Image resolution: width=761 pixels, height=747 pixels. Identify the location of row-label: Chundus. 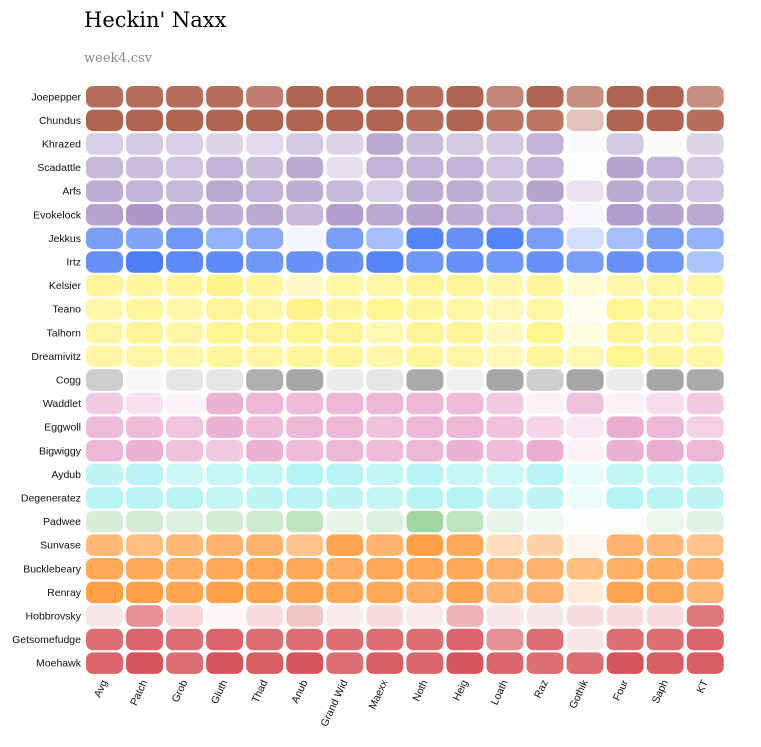
(60, 121).